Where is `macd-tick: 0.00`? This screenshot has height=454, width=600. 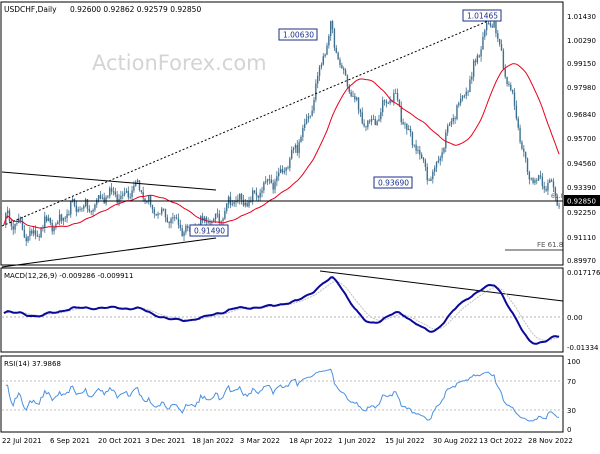 macd-tick: 0.00 is located at coordinates (575, 318).